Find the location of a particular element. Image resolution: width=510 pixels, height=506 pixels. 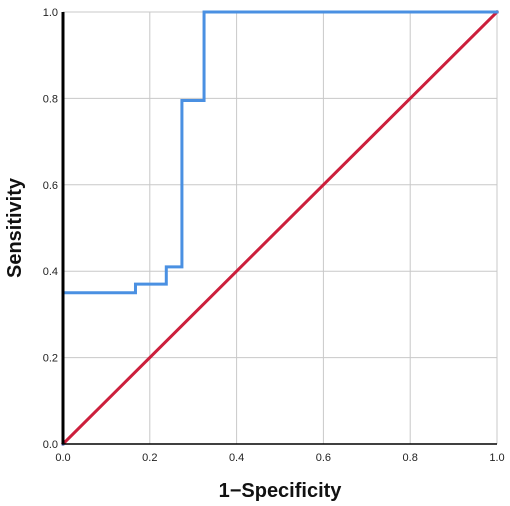

y-tick-label: 0.8 is located at coordinates (50, 99).